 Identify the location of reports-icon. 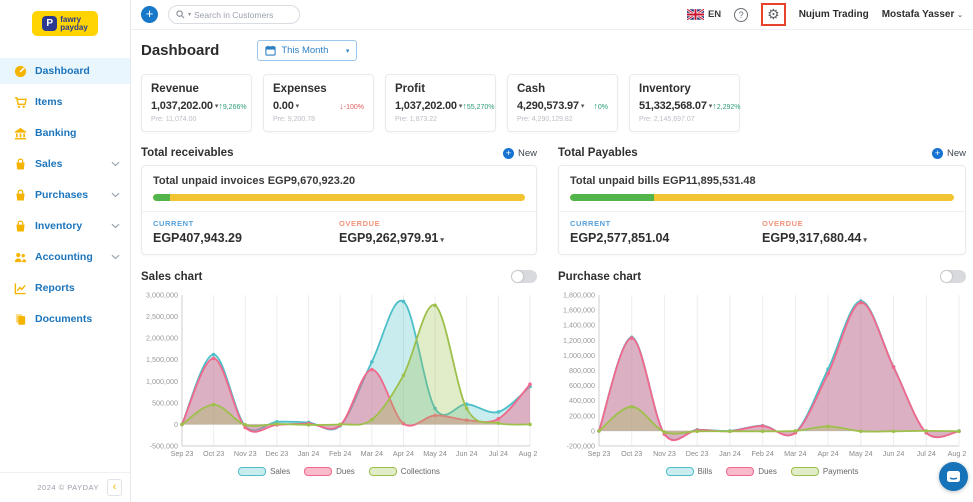
(20, 288).